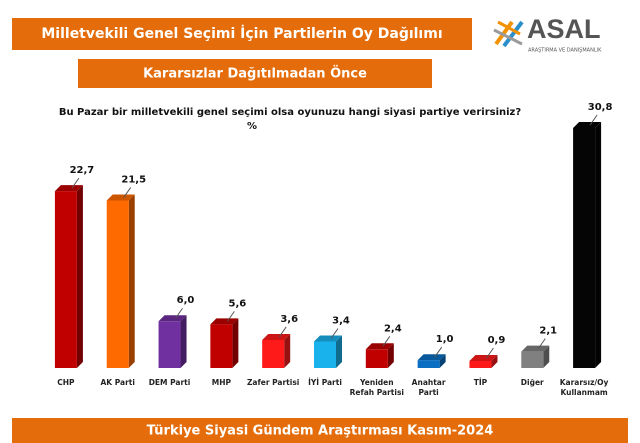 The height and width of the screenshot is (443, 640). Describe the element at coordinates (169, 382) in the screenshot. I see `x-tick-label: DEM Parti` at that location.